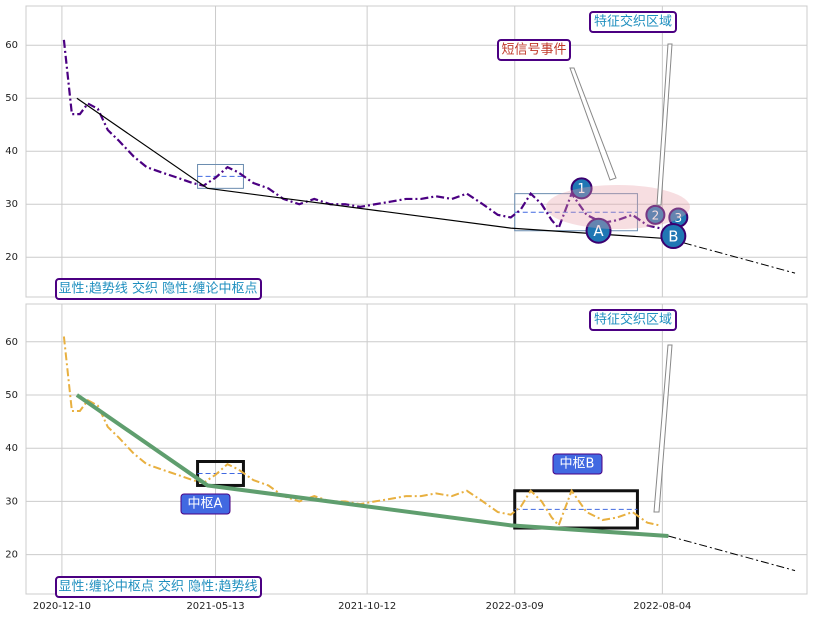 This screenshot has width=813, height=617. I want to click on annotation: 短信号事件, so click(533, 50).